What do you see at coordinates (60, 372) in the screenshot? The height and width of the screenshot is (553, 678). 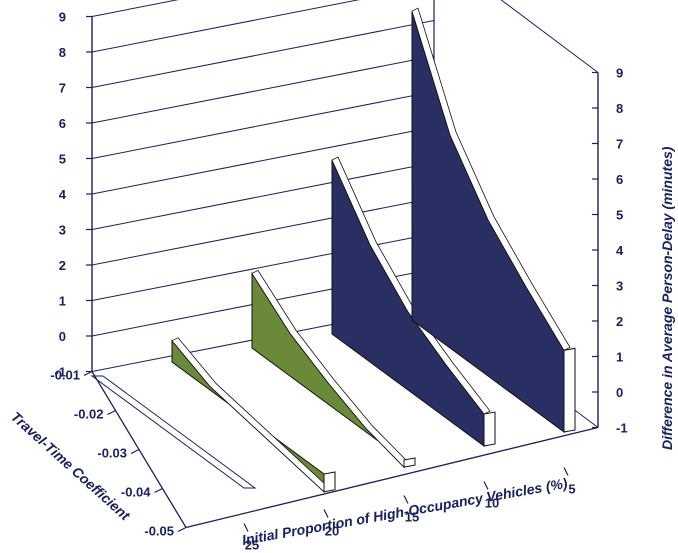 I see `left-z-tick-label: -1` at bounding box center [60, 372].